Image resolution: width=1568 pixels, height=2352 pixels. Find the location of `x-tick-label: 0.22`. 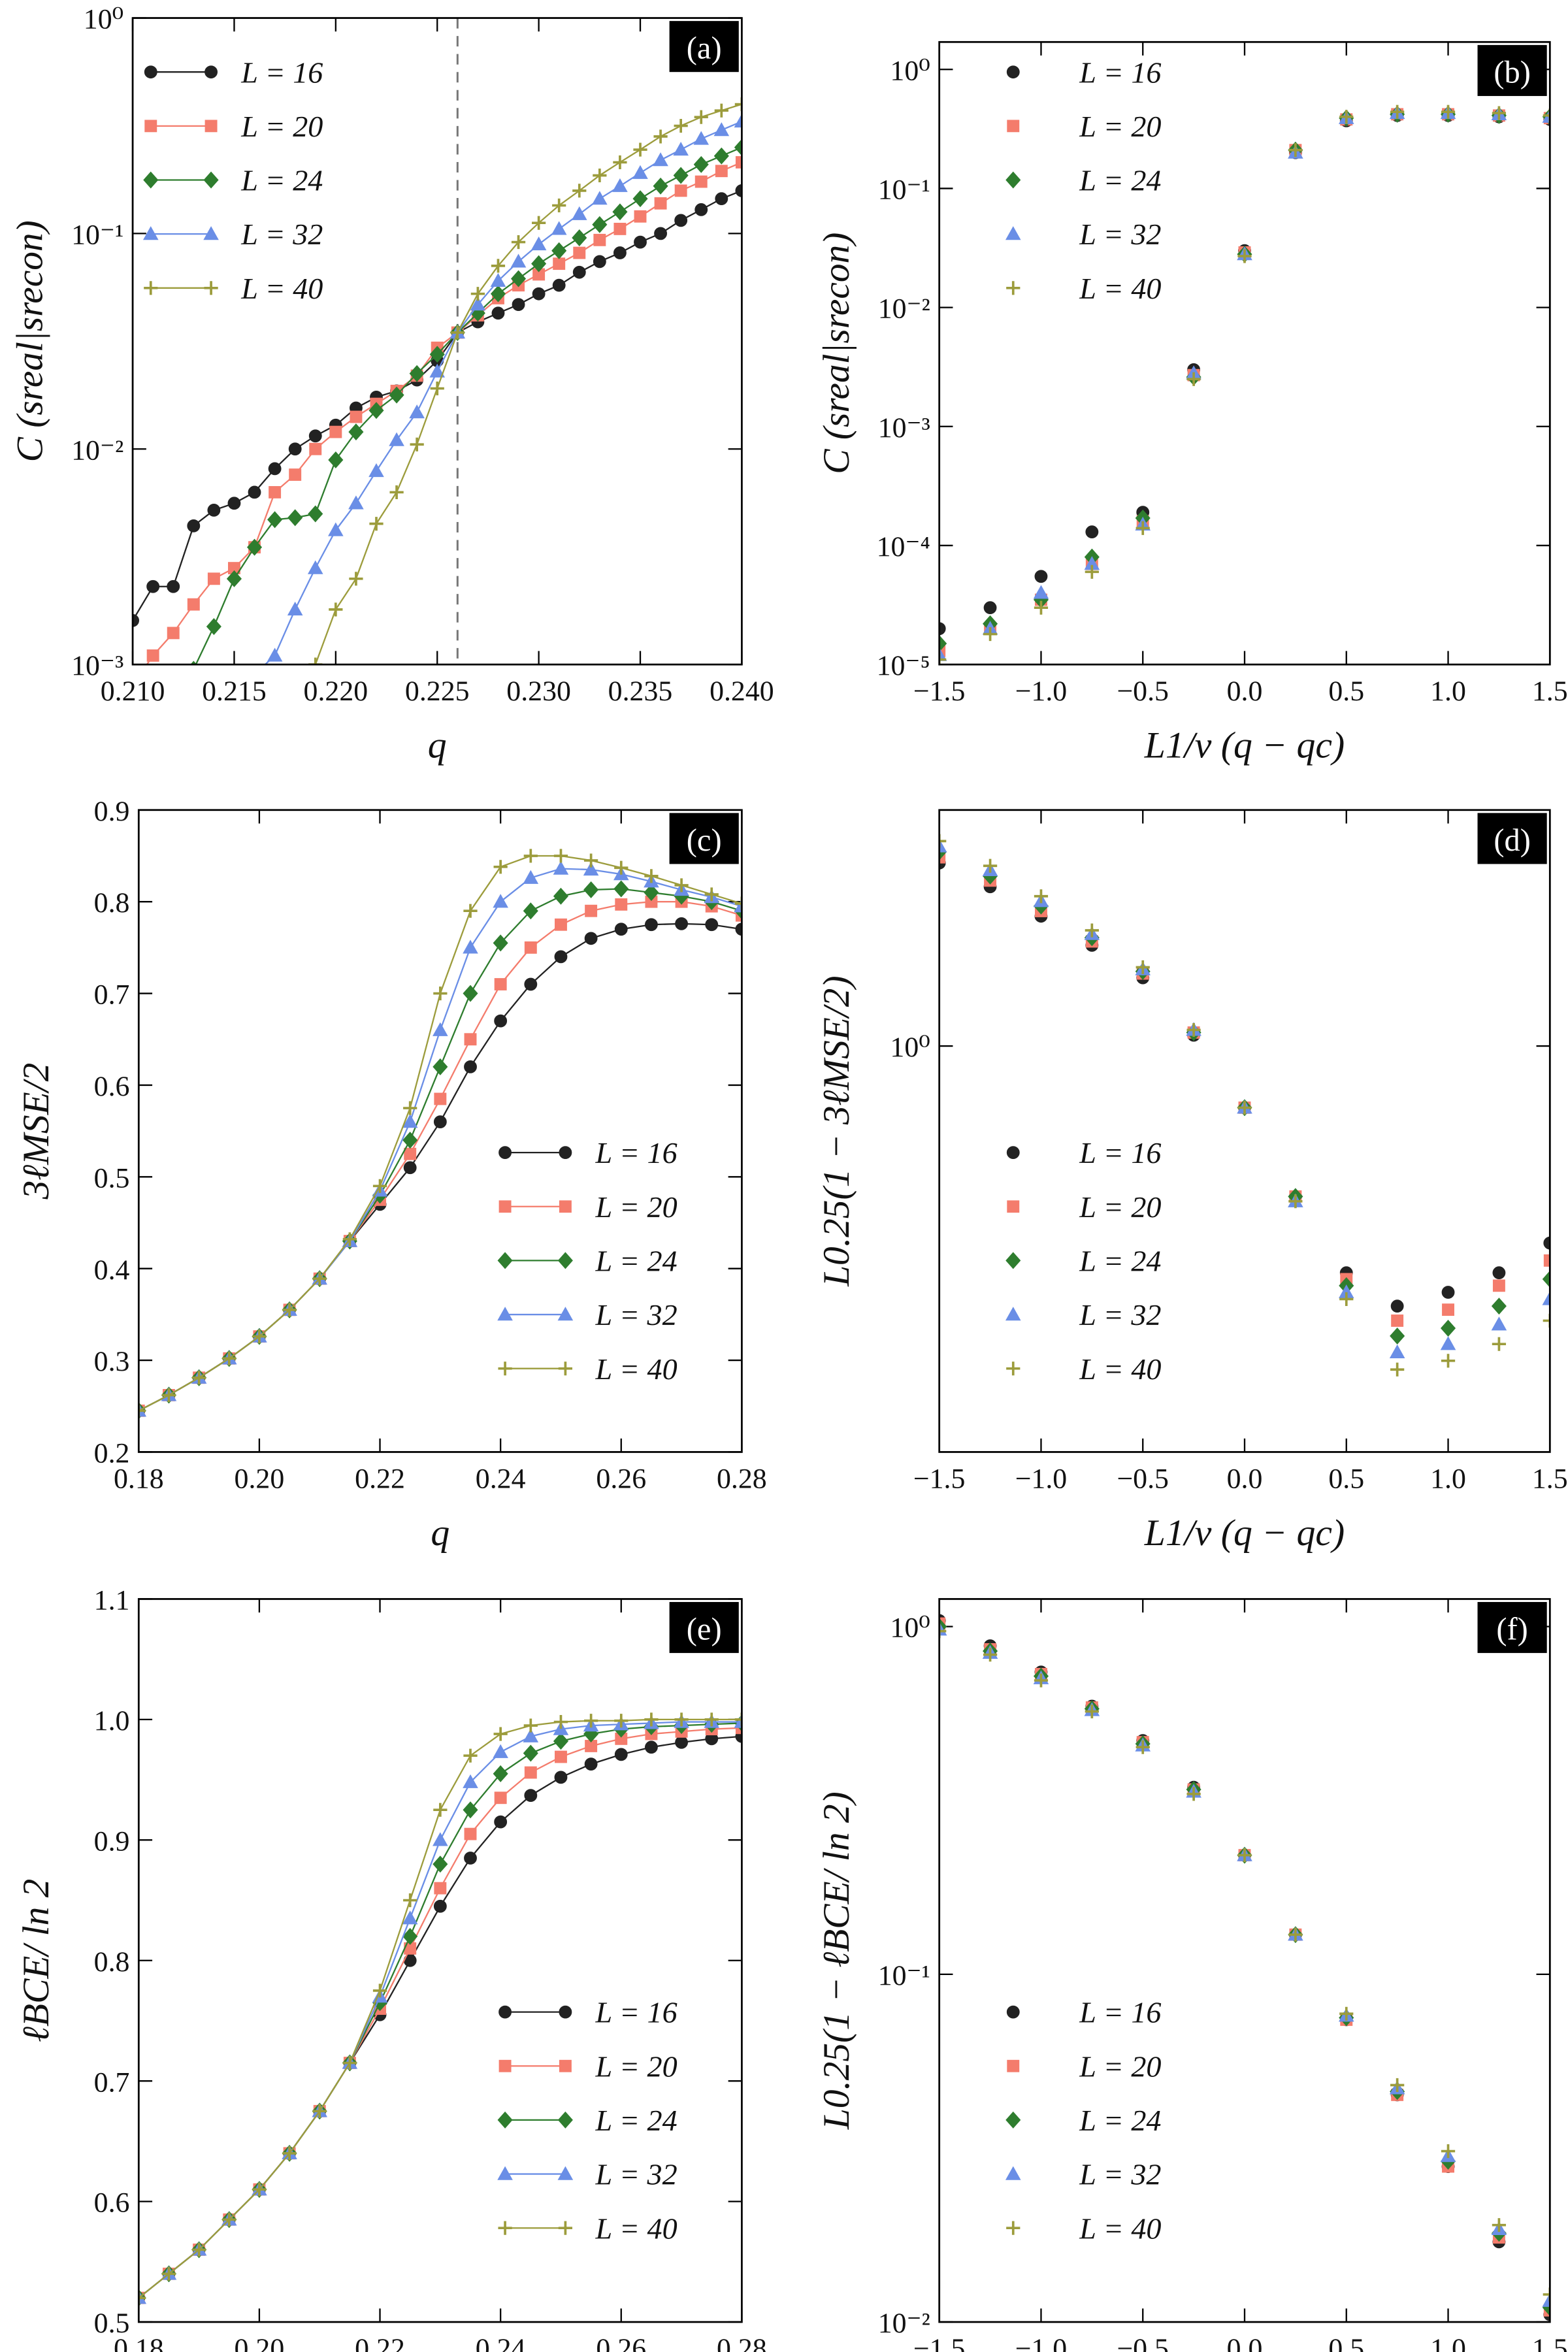

x-tick-label: 0.22 is located at coordinates (380, 1479).